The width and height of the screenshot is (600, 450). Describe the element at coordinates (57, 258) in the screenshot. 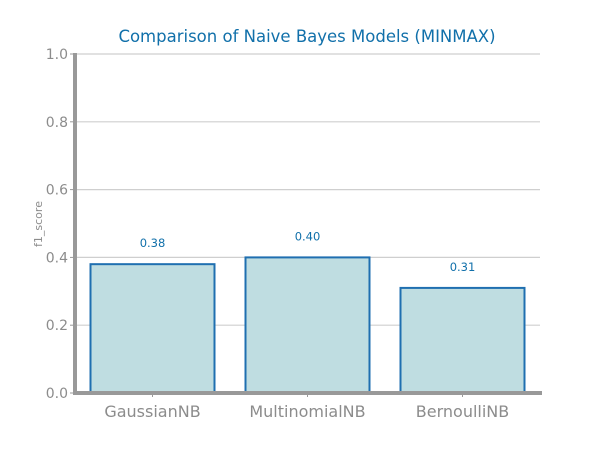

I see `y-tick-label: 0.4` at that location.